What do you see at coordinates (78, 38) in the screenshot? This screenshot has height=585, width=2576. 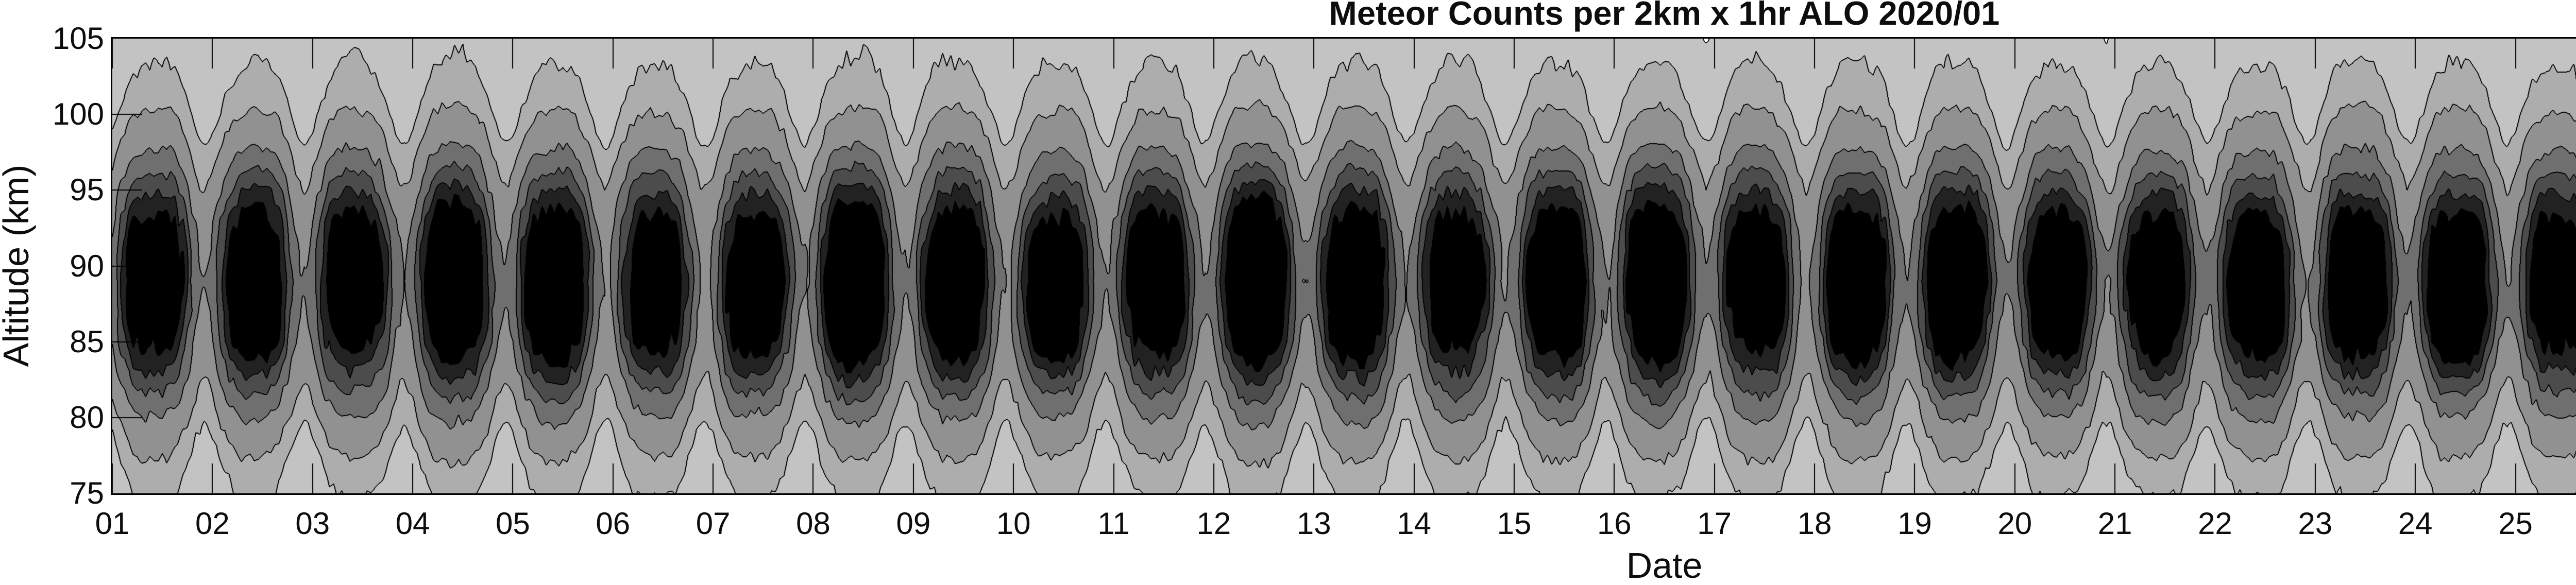 I see `y-tick-label: 105` at bounding box center [78, 38].